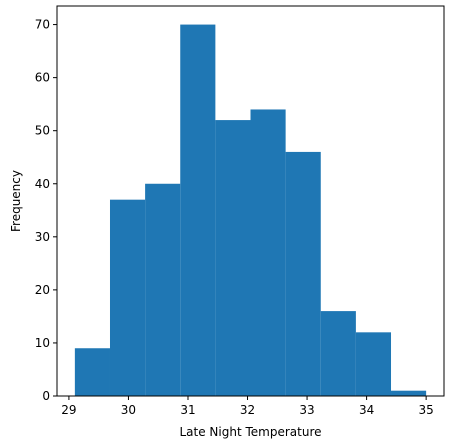 Image resolution: width=454 pixels, height=448 pixels. I want to click on x-tick-label: 33, so click(306, 410).